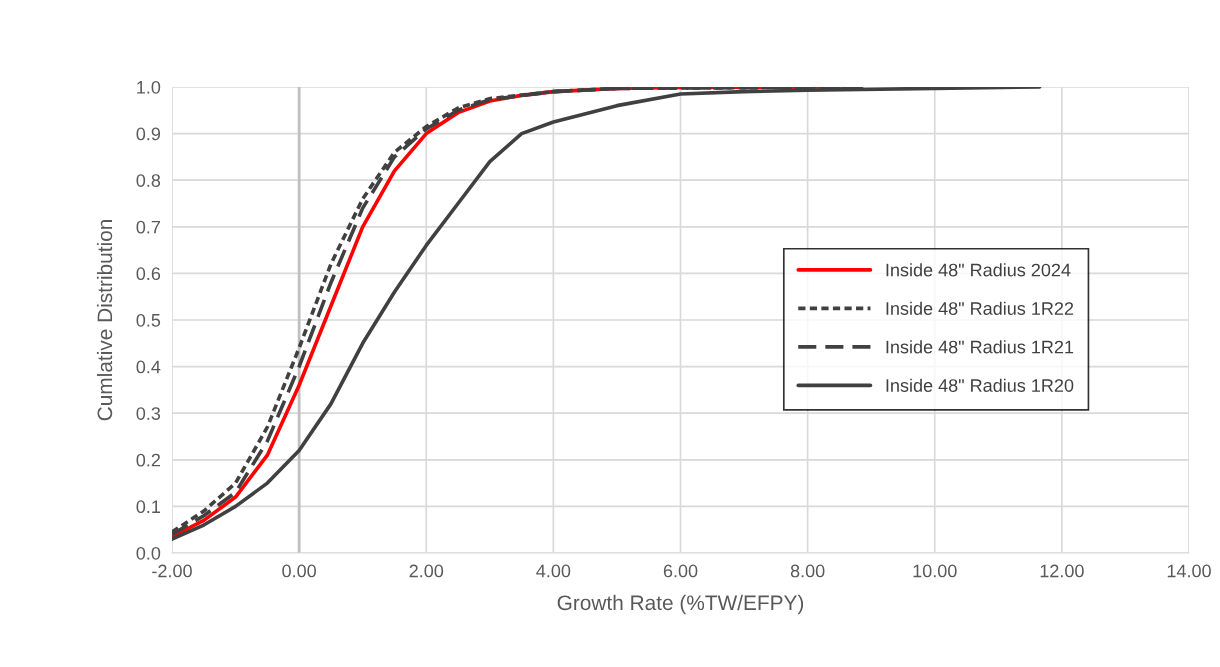  Describe the element at coordinates (172, 571) in the screenshot. I see `x-tick-label: -2.00` at that location.